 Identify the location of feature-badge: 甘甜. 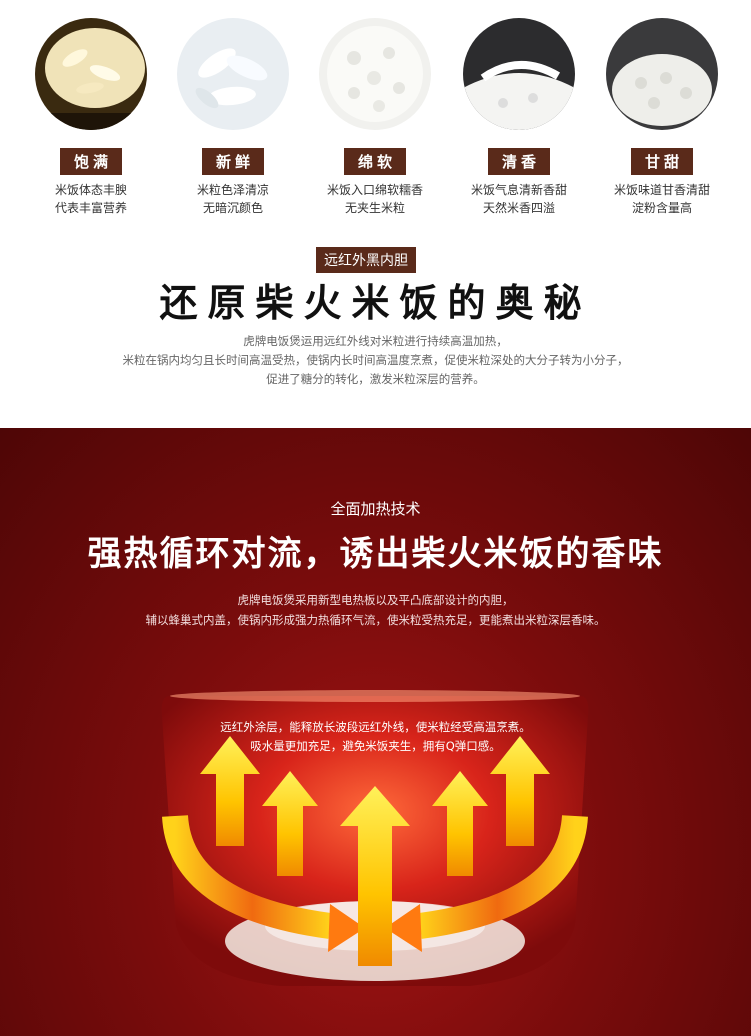
(661, 161).